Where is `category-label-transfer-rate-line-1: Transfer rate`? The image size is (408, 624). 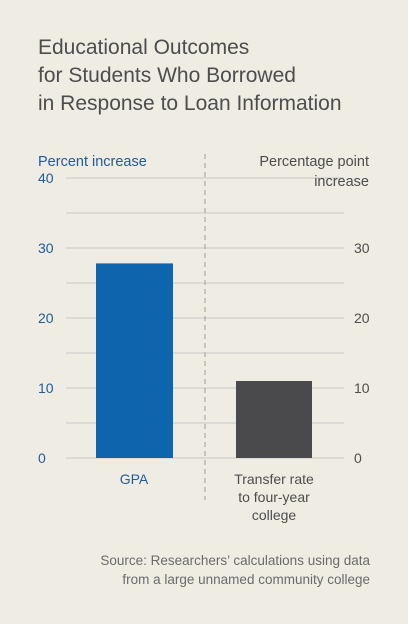
category-label-transfer-rate-line-1: Transfer rate is located at coordinates (274, 479).